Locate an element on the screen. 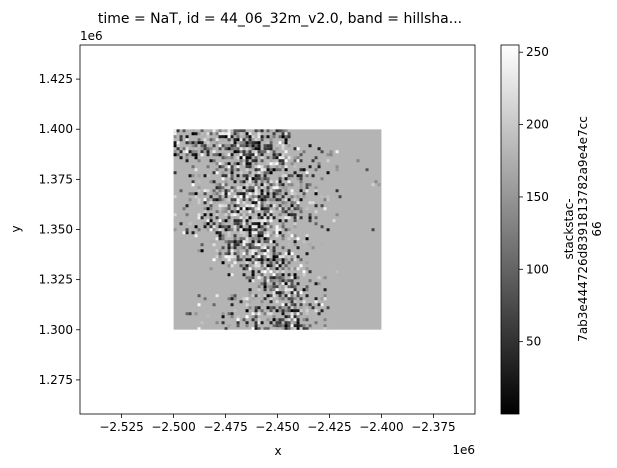 This screenshot has width=617, height=468. y-tick-label: 1.275 is located at coordinates (56, 380).